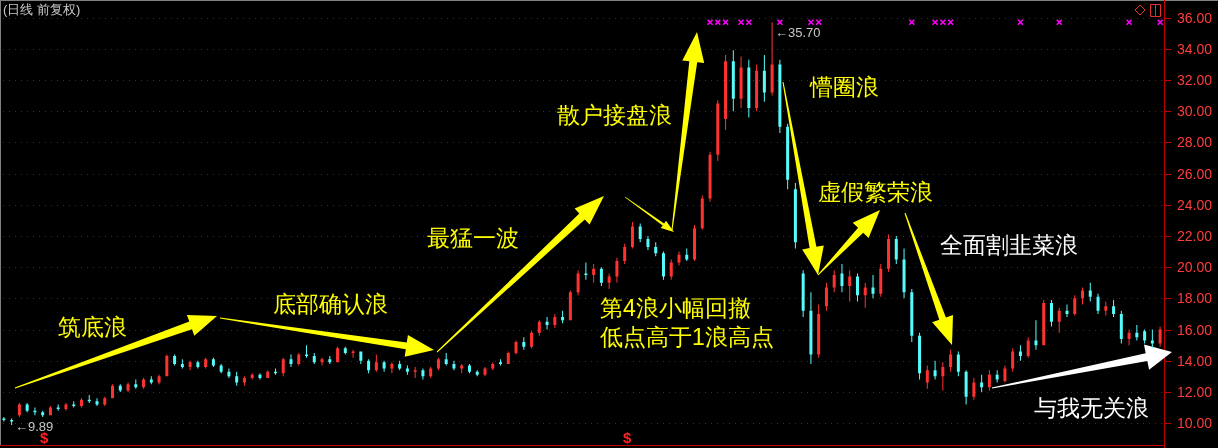 The height and width of the screenshot is (448, 1218). What do you see at coordinates (42, 9) in the screenshot?
I see `chart-title: (日线 前复权)` at bounding box center [42, 9].